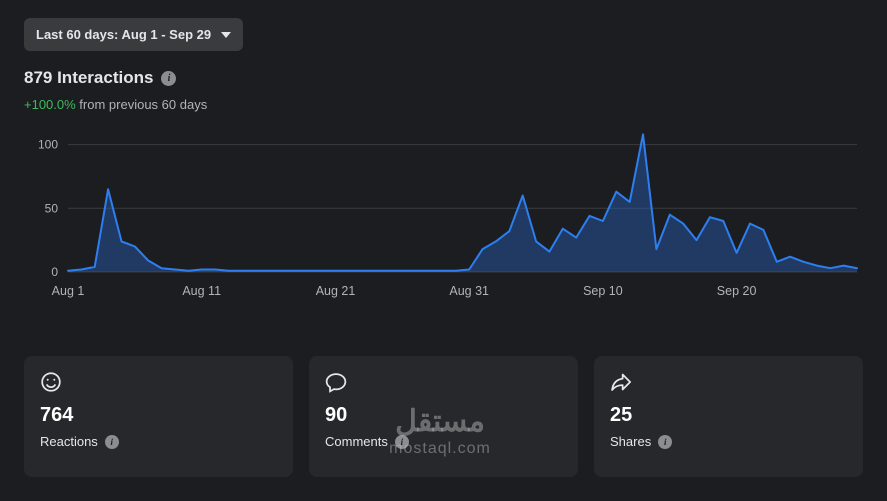 This screenshot has width=887, height=501. I want to click on svg-text: Aug 31, so click(469, 291).